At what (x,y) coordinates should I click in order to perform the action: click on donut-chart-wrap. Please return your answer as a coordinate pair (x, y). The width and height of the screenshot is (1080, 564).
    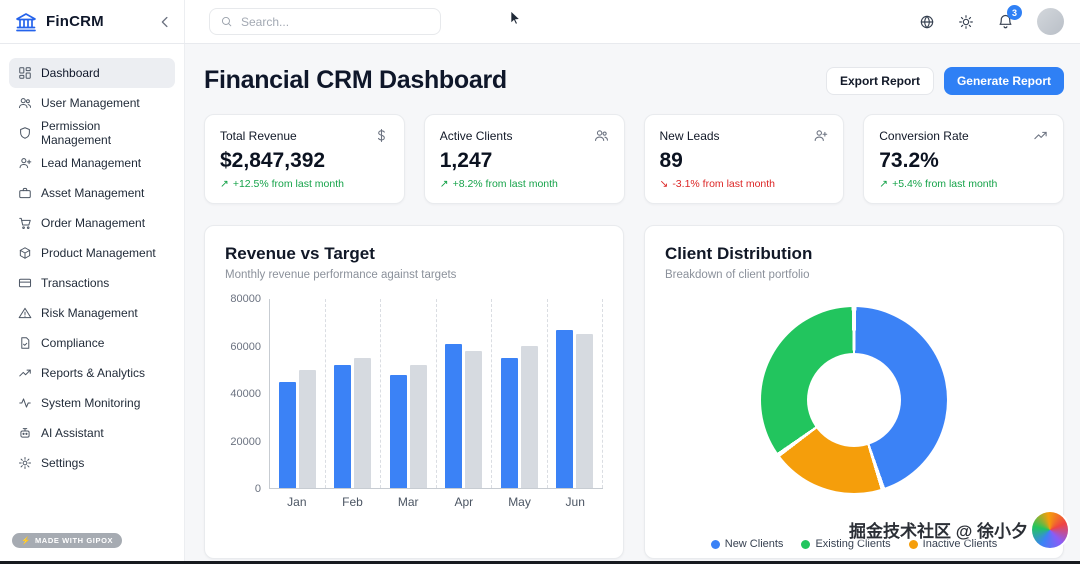
    Looking at the image, I should click on (854, 400).